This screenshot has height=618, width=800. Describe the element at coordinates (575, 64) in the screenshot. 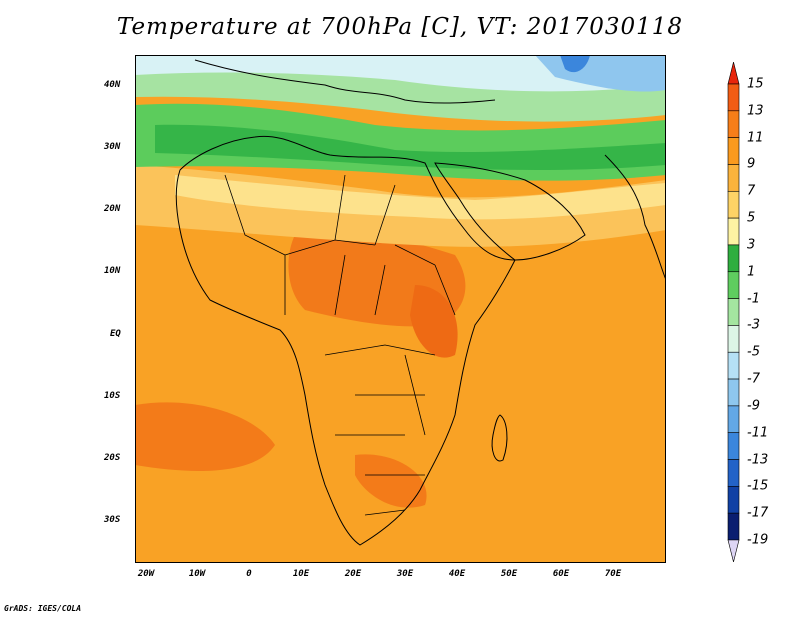

I see `cold-spot` at that location.